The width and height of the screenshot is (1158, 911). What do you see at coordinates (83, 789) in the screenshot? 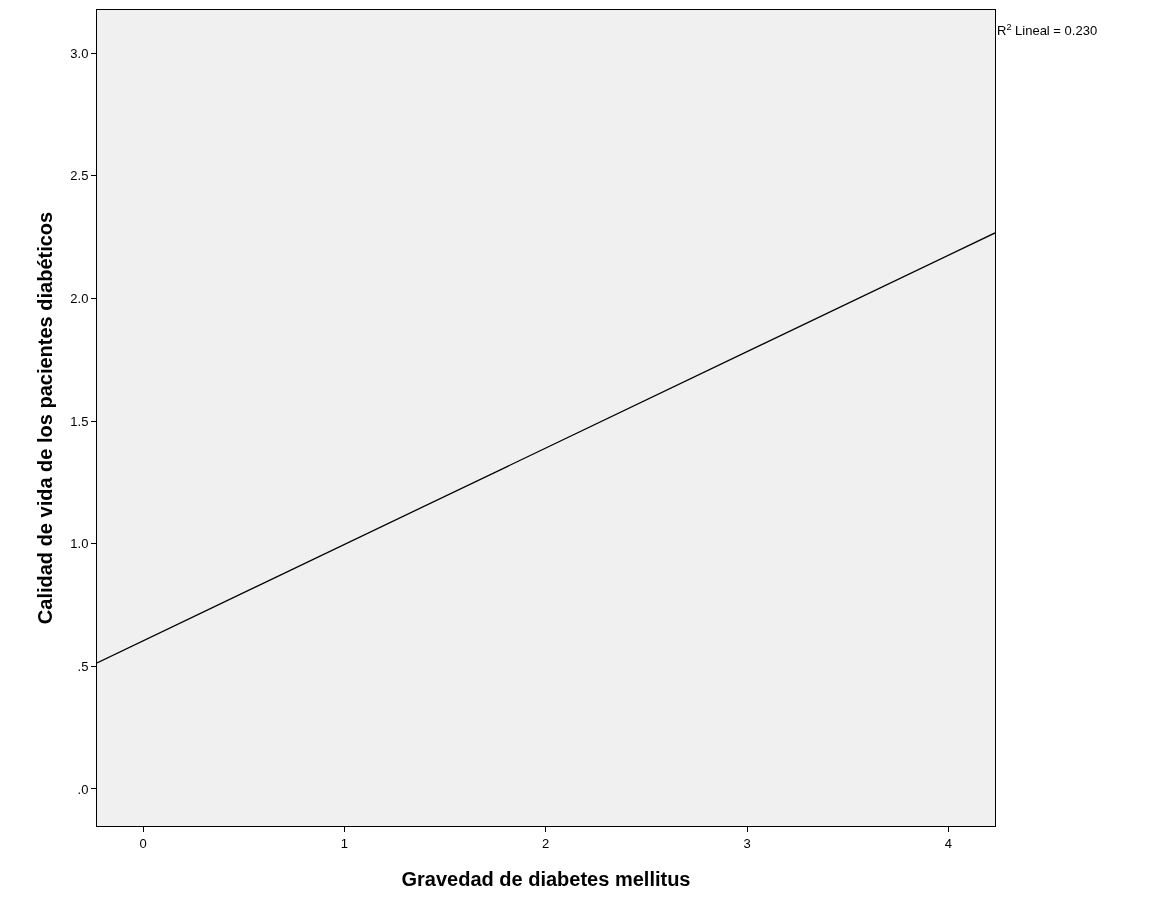
I see `y-tick-label: .0` at bounding box center [83, 789].